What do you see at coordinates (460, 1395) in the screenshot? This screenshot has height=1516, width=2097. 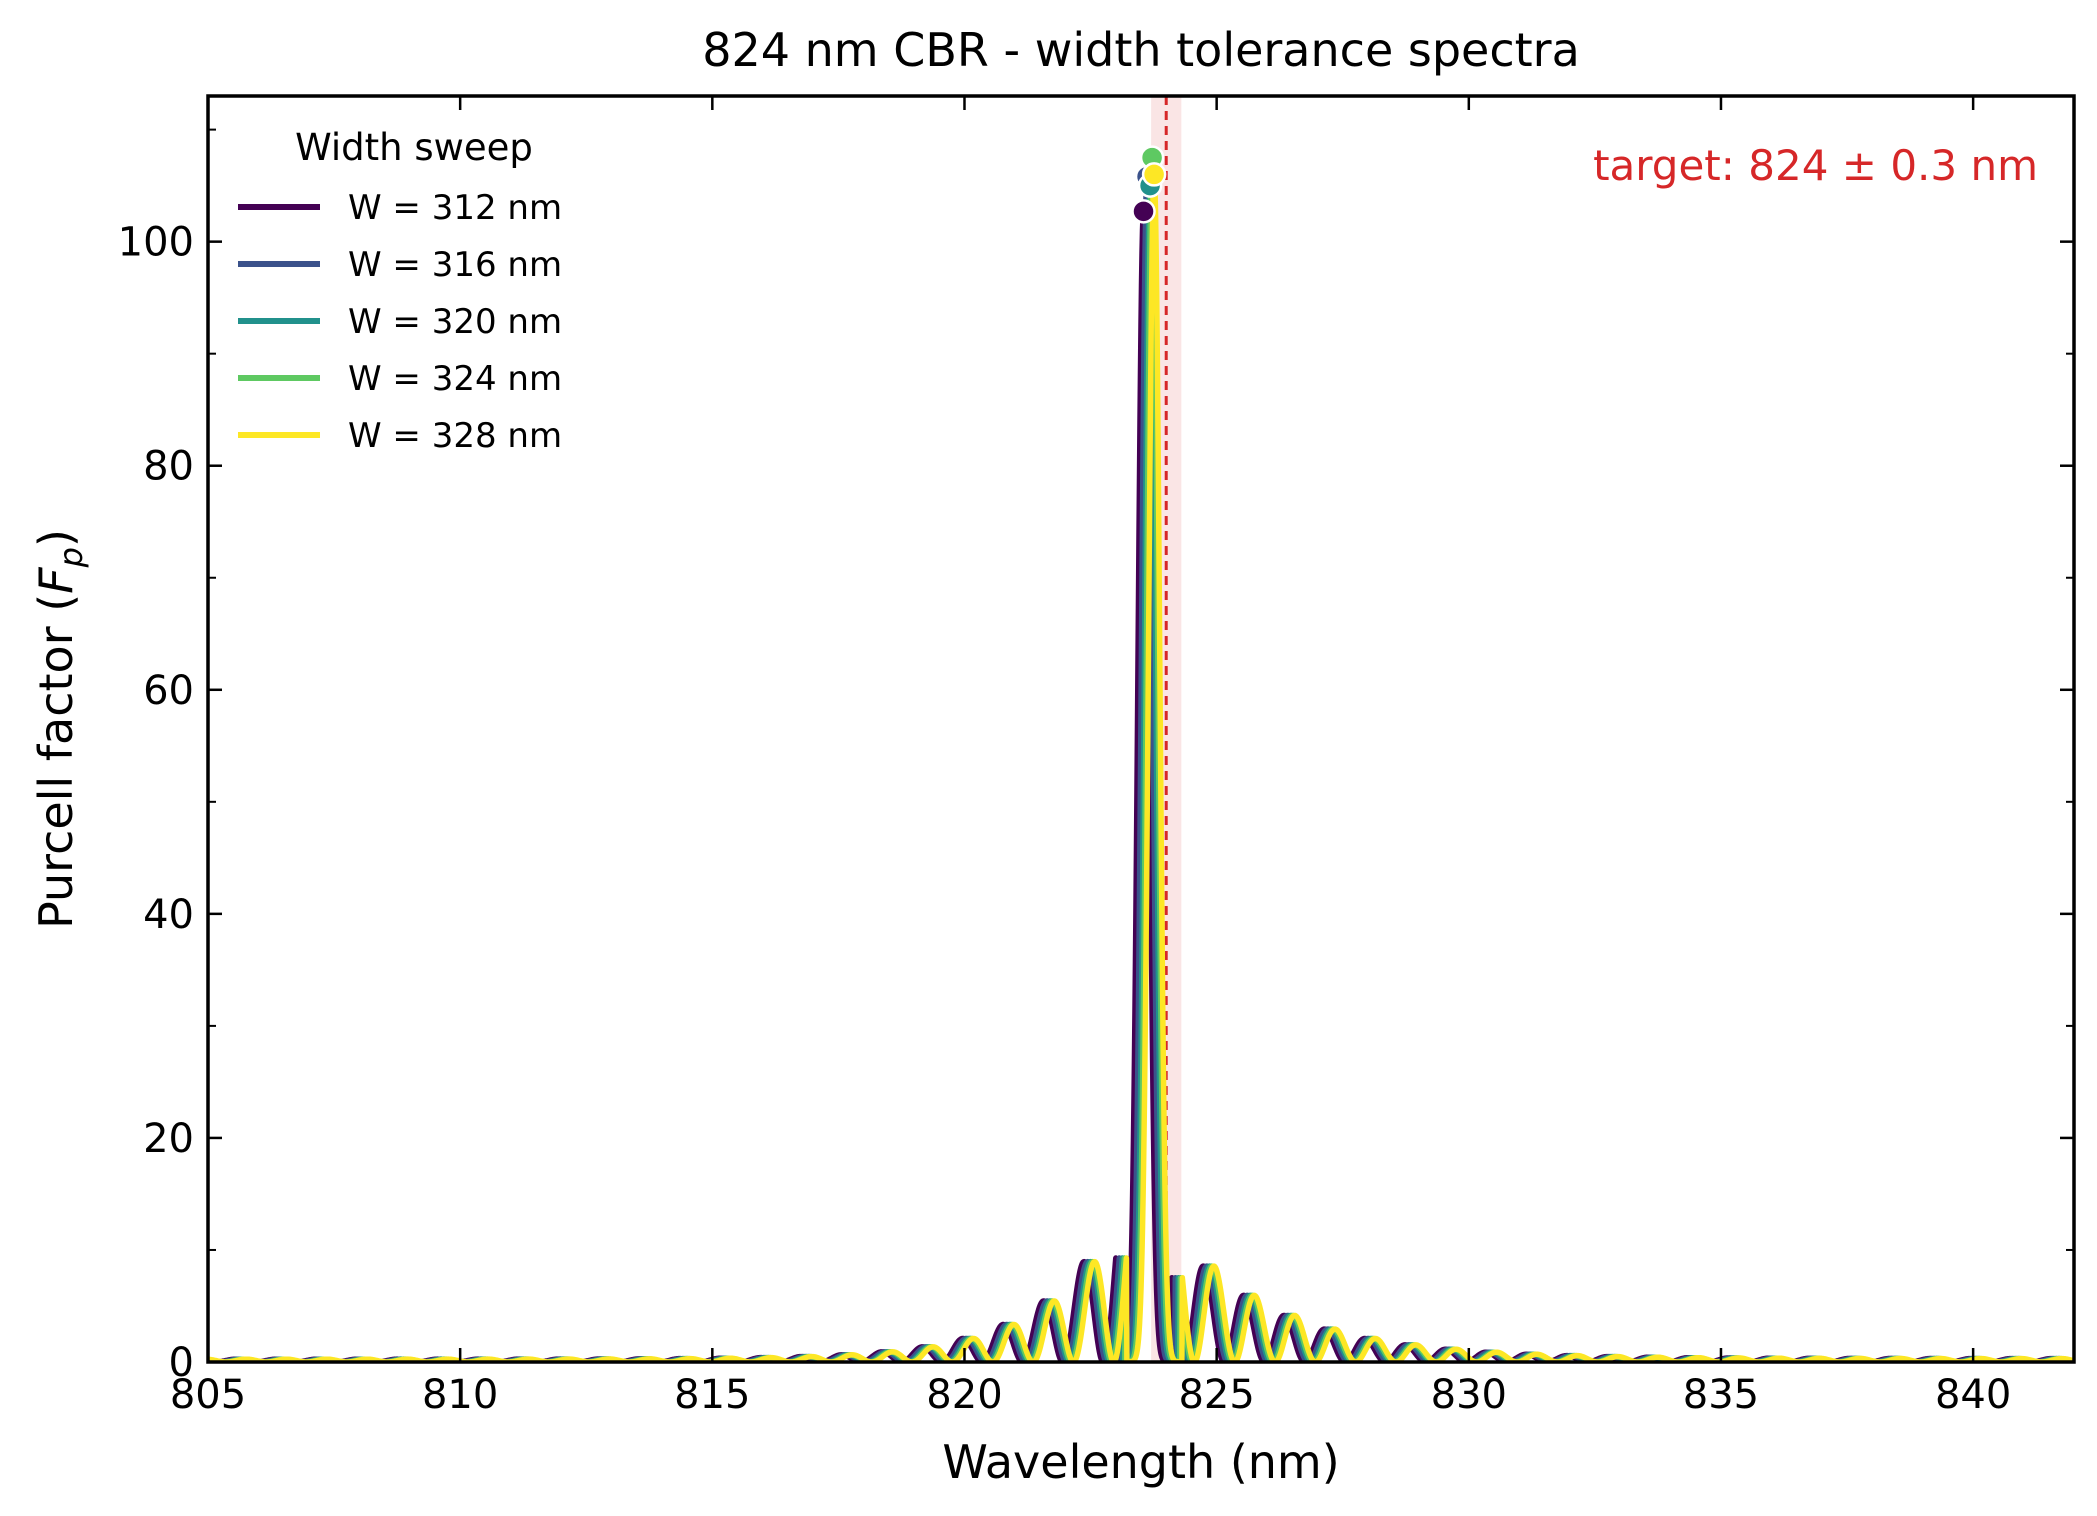 I see `x-tick-label: 810` at bounding box center [460, 1395].